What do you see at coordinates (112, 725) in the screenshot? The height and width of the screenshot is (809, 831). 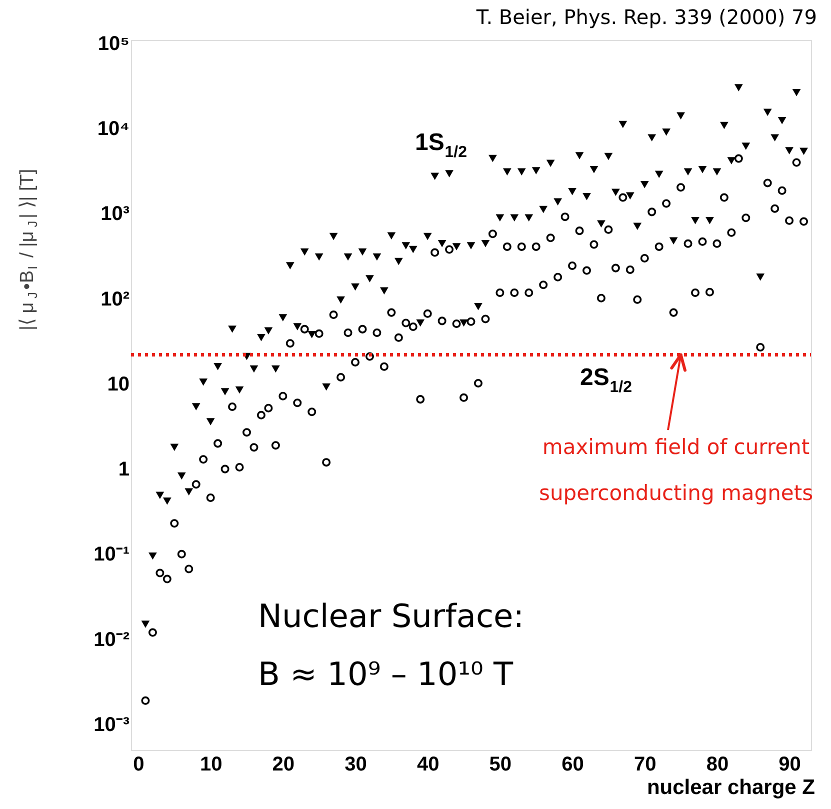 I see `y-tick-label: 10⁻³` at bounding box center [112, 725].